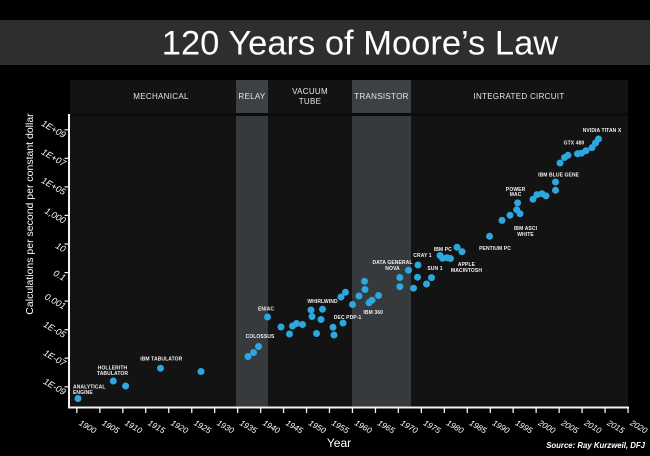  I want to click on svg-text: APPLE, so click(467, 265).